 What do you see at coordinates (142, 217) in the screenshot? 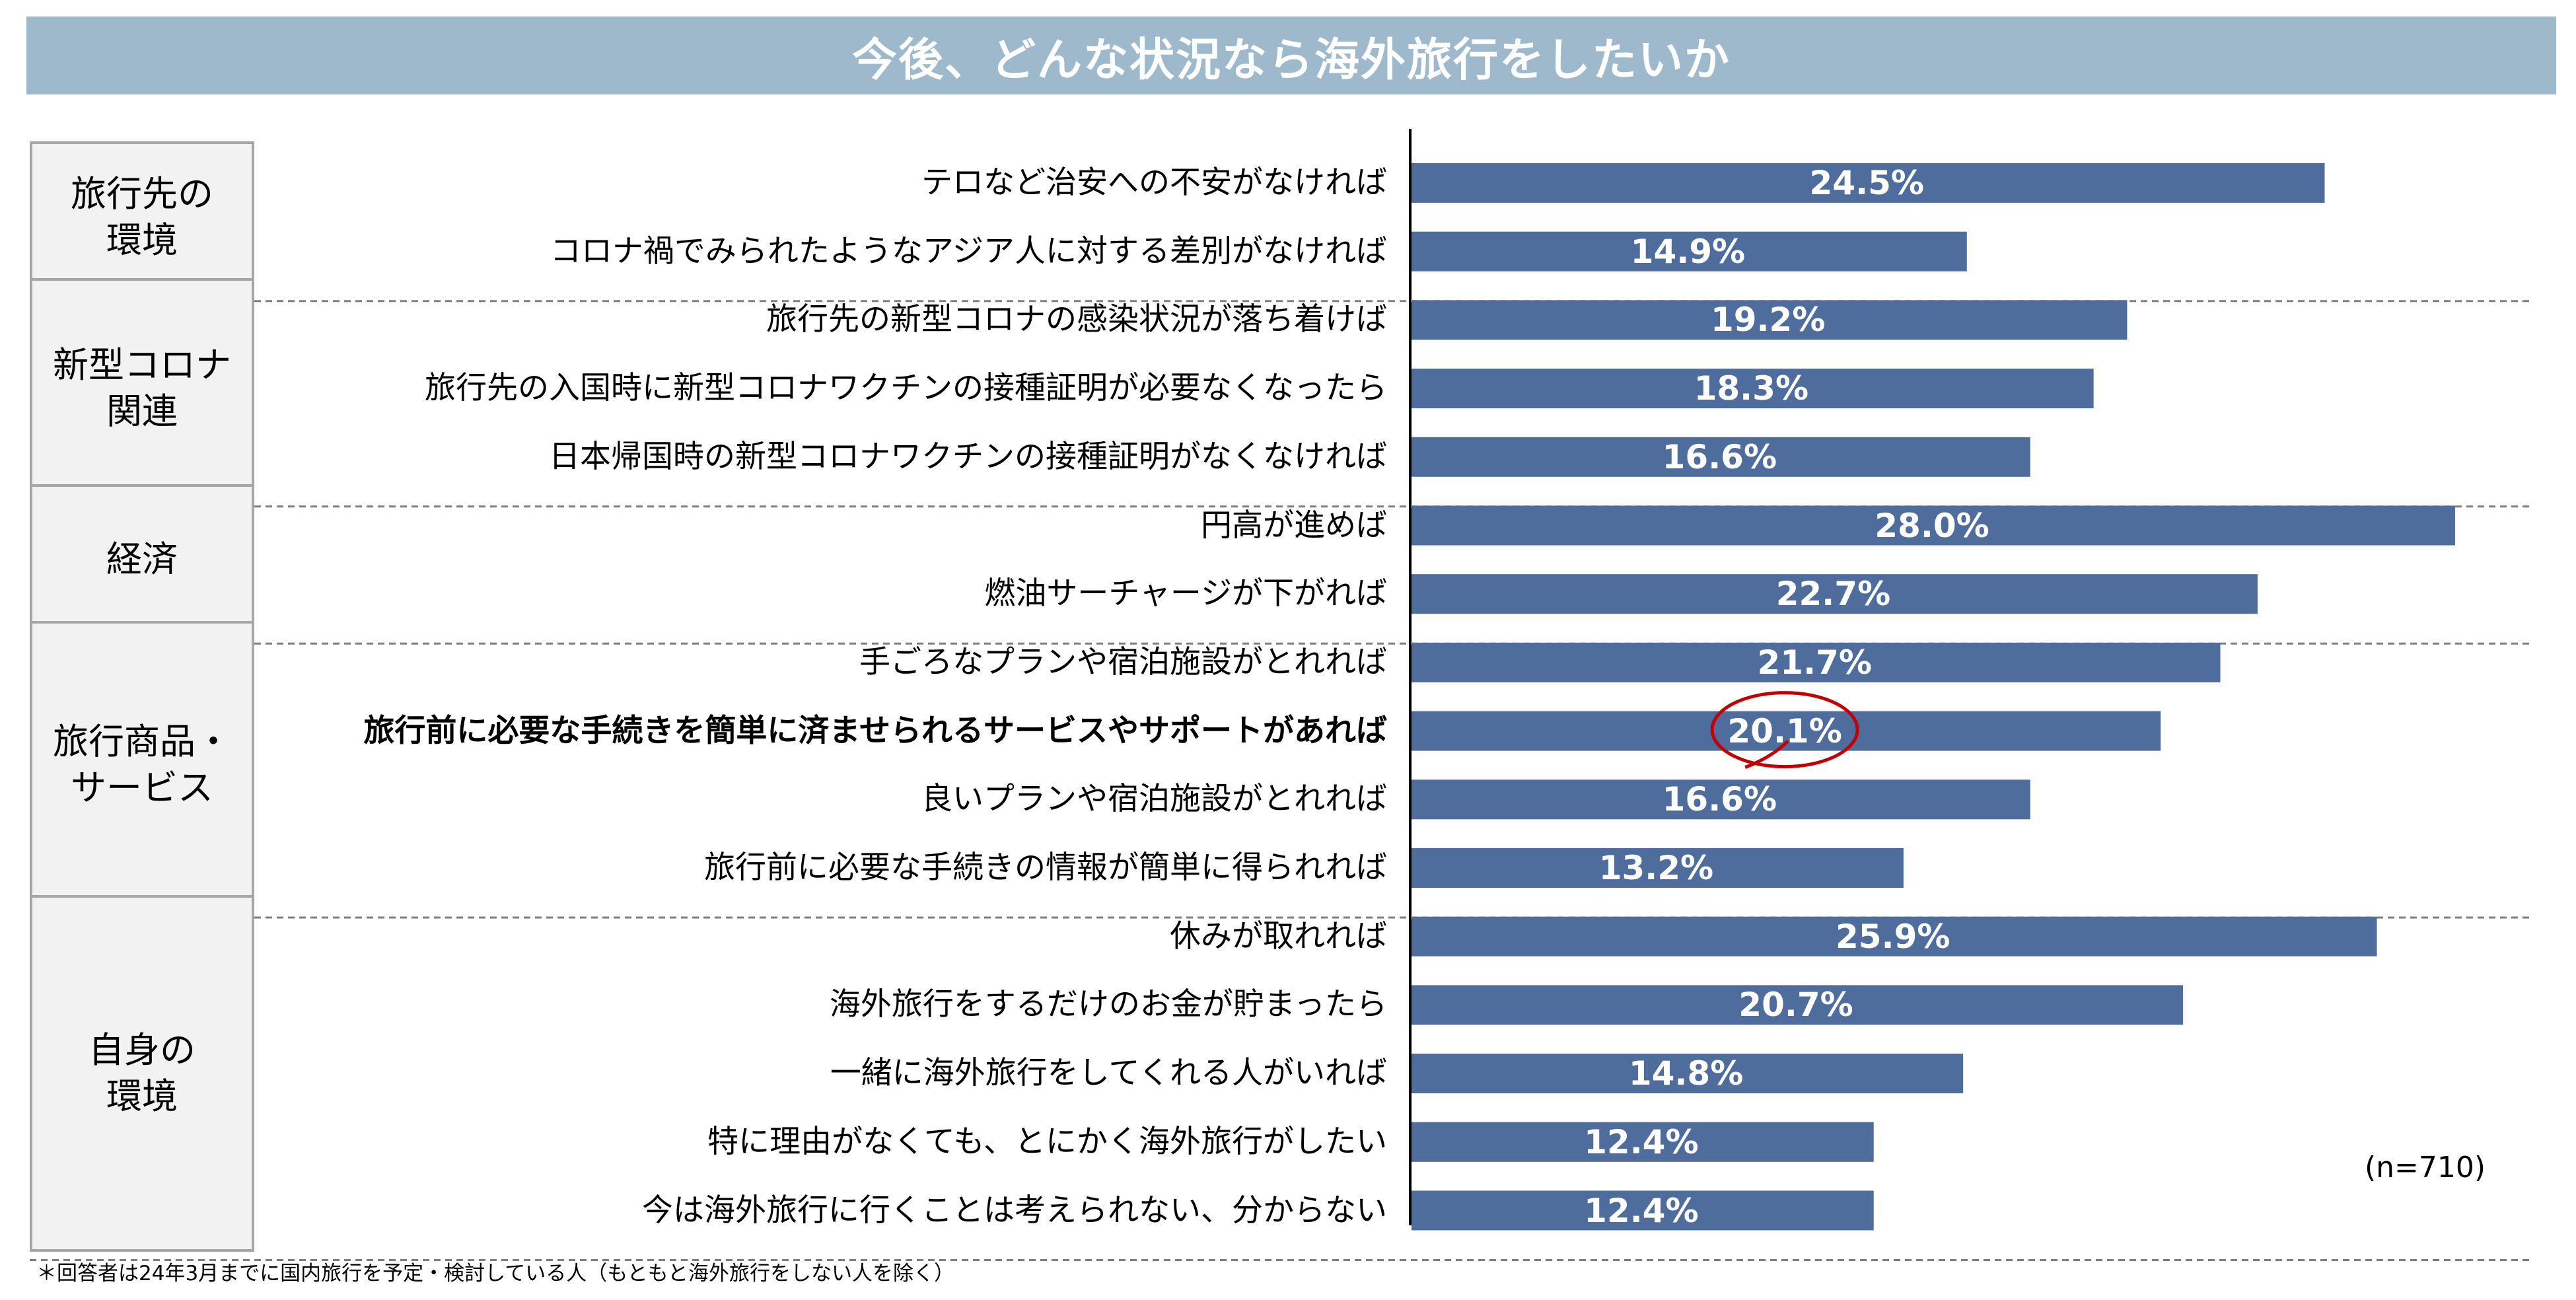
I see `category-group-label: 旅行先の 環境` at bounding box center [142, 217].